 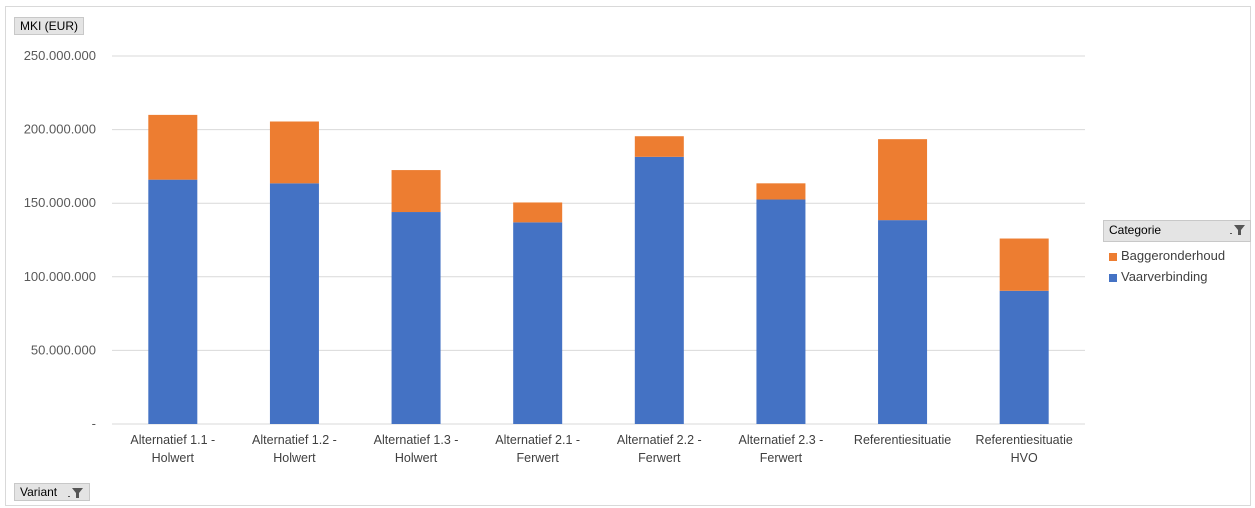 What do you see at coordinates (1173, 255) in the screenshot?
I see `legend-label: Baggeronderhoud` at bounding box center [1173, 255].